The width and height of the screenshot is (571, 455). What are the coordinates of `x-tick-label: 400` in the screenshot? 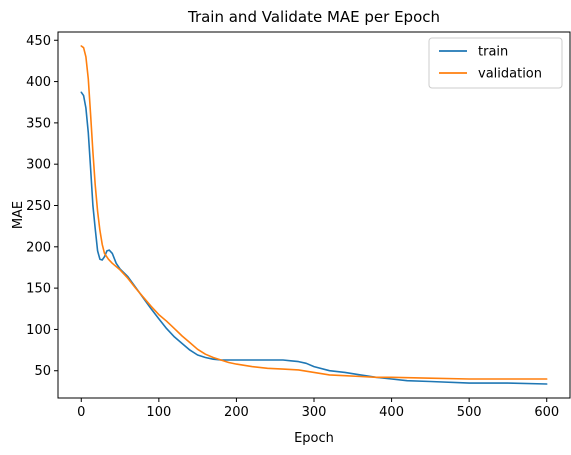 It's located at (391, 412).